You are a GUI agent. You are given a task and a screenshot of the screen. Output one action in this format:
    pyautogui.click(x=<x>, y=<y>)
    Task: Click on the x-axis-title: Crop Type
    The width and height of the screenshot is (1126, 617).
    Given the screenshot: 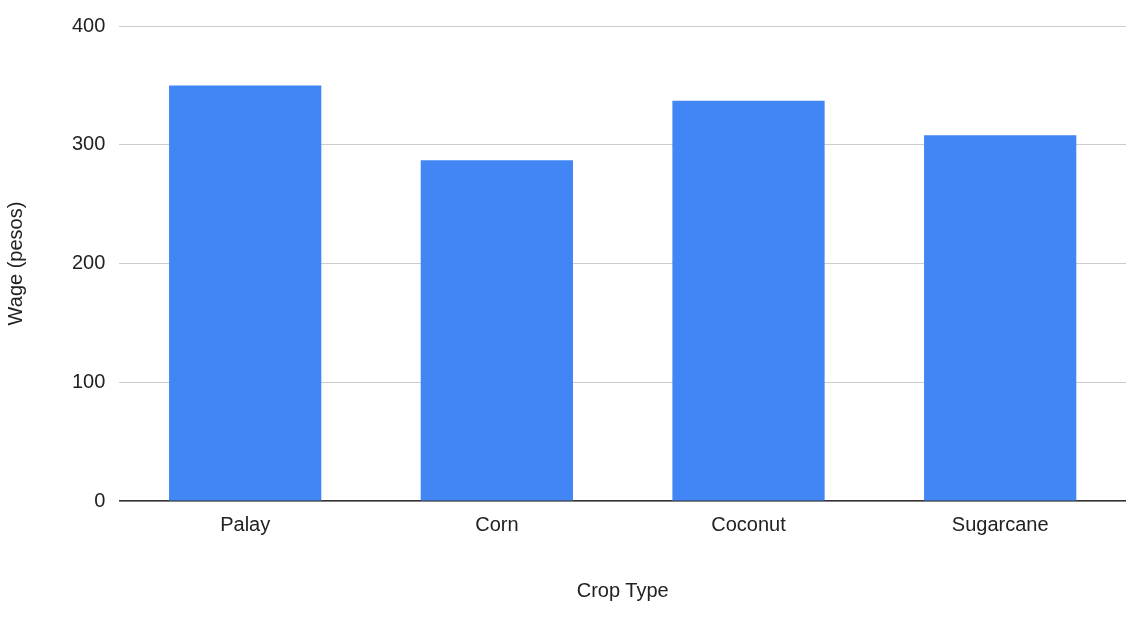 What is the action you would take?
    pyautogui.click(x=622, y=589)
    